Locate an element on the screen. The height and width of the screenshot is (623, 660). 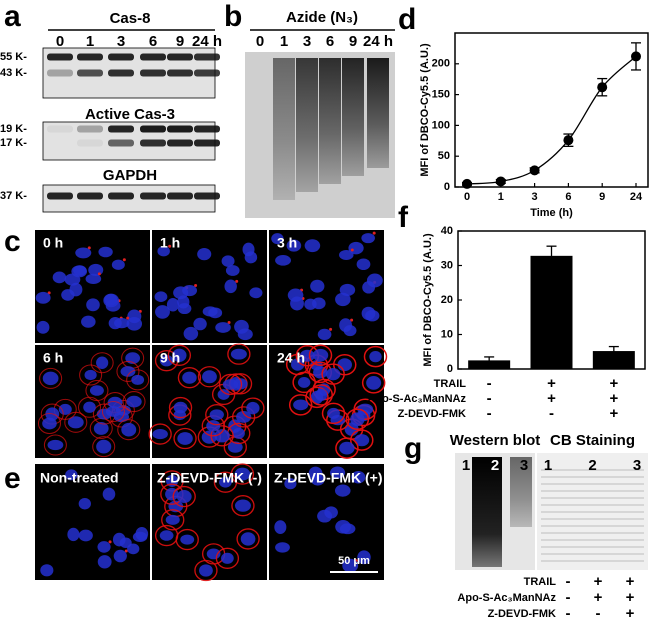
y-tick-label: 150 is located at coordinates (441, 95).